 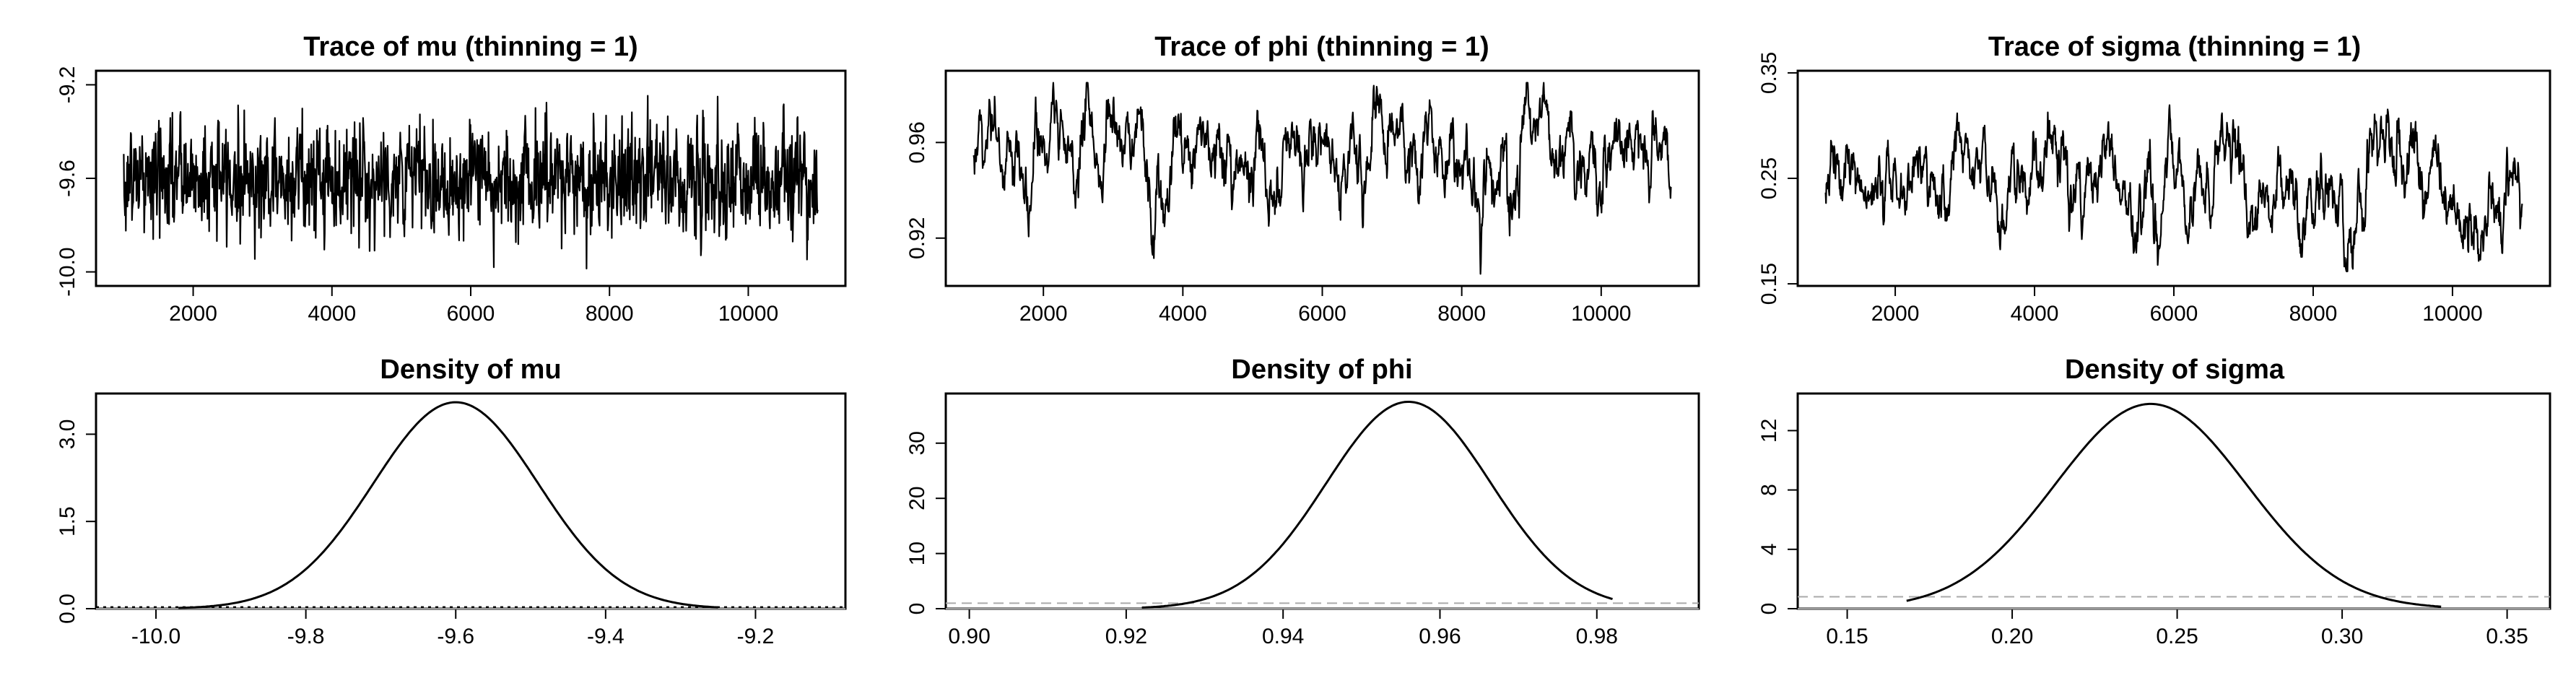 What do you see at coordinates (155, 637) in the screenshot?
I see `x-tick-label: -10.0` at bounding box center [155, 637].